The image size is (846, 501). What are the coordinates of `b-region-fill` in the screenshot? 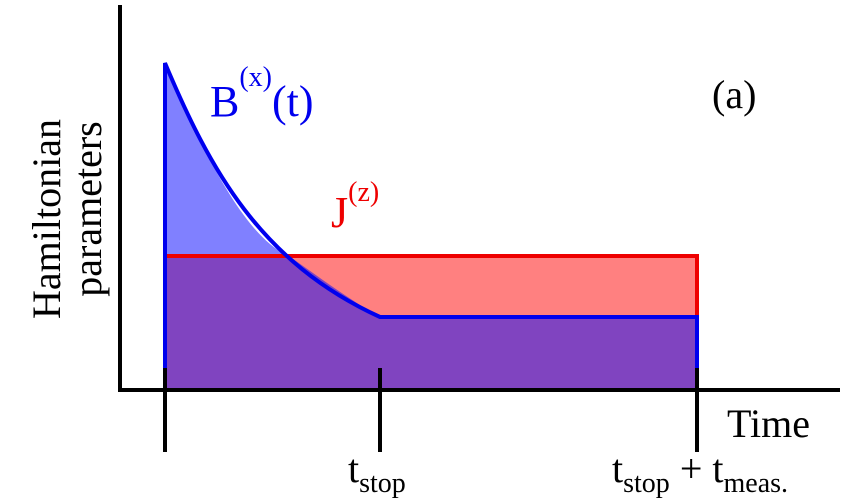 It's located at (227, 159).